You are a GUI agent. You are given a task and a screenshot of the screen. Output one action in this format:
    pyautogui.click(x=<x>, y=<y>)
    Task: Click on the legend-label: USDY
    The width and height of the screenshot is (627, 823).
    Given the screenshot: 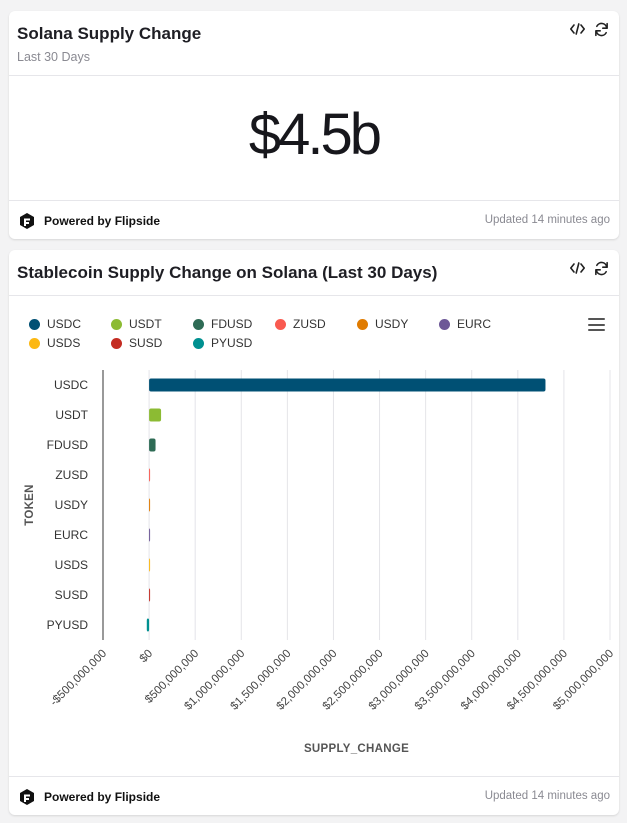 What is the action you would take?
    pyautogui.click(x=392, y=324)
    